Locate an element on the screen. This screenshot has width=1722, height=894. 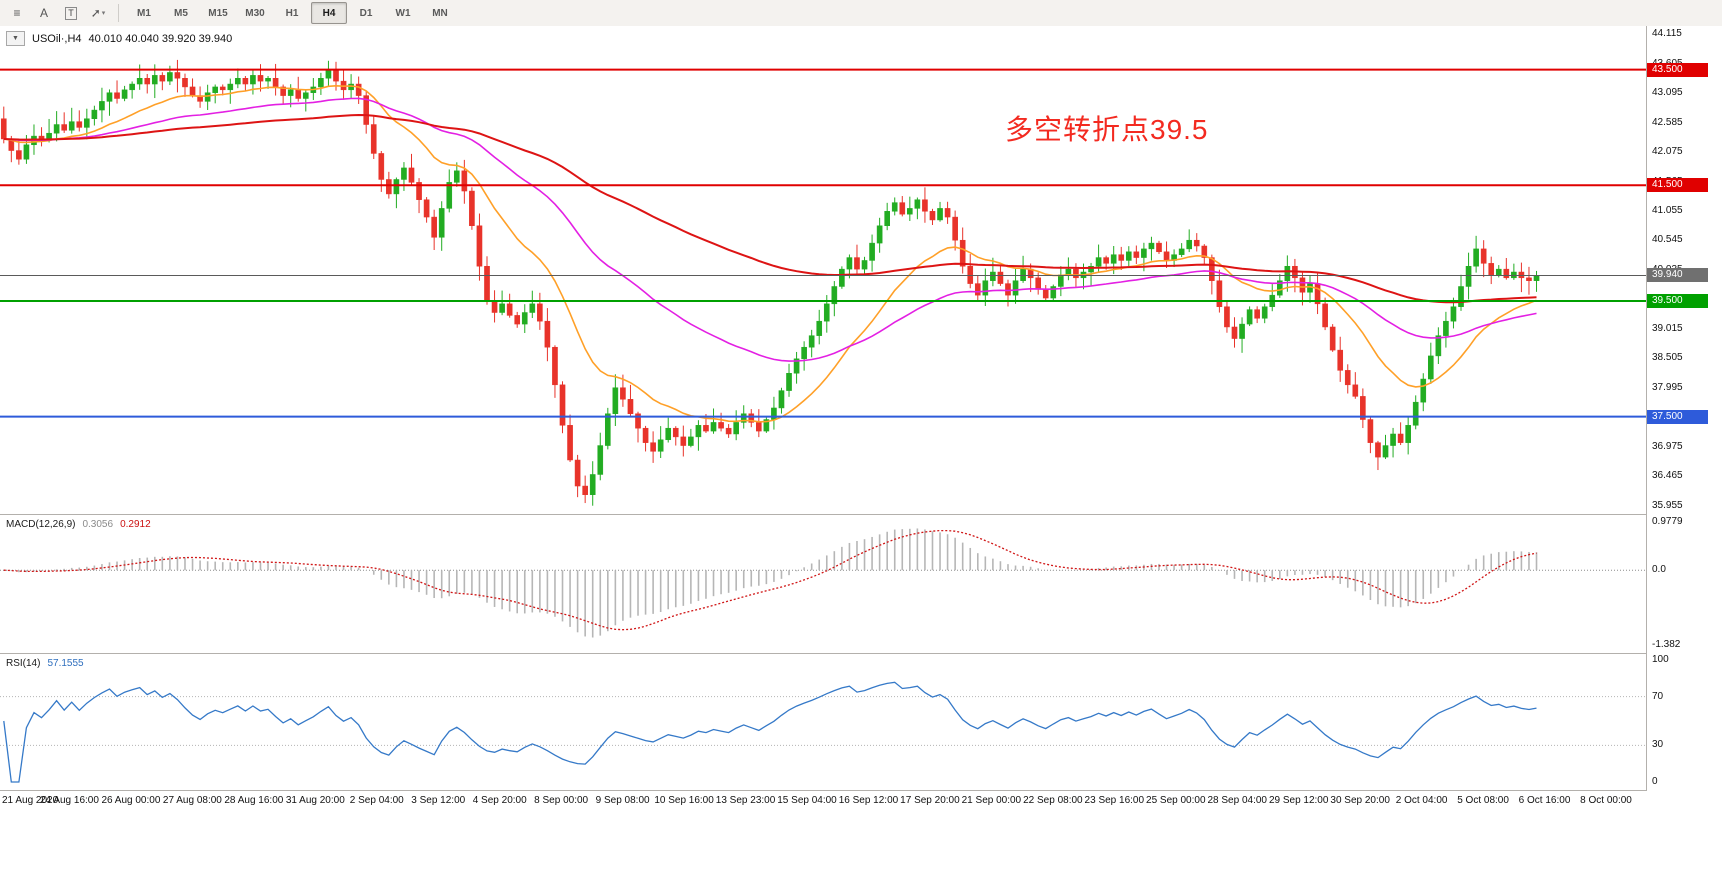
price-tick-label: 36.465 is located at coordinates (1667, 475).